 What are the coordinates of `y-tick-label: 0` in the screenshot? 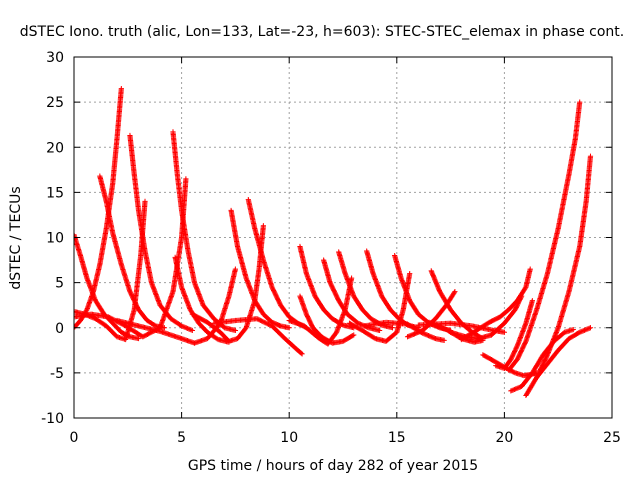 It's located at (59, 329).